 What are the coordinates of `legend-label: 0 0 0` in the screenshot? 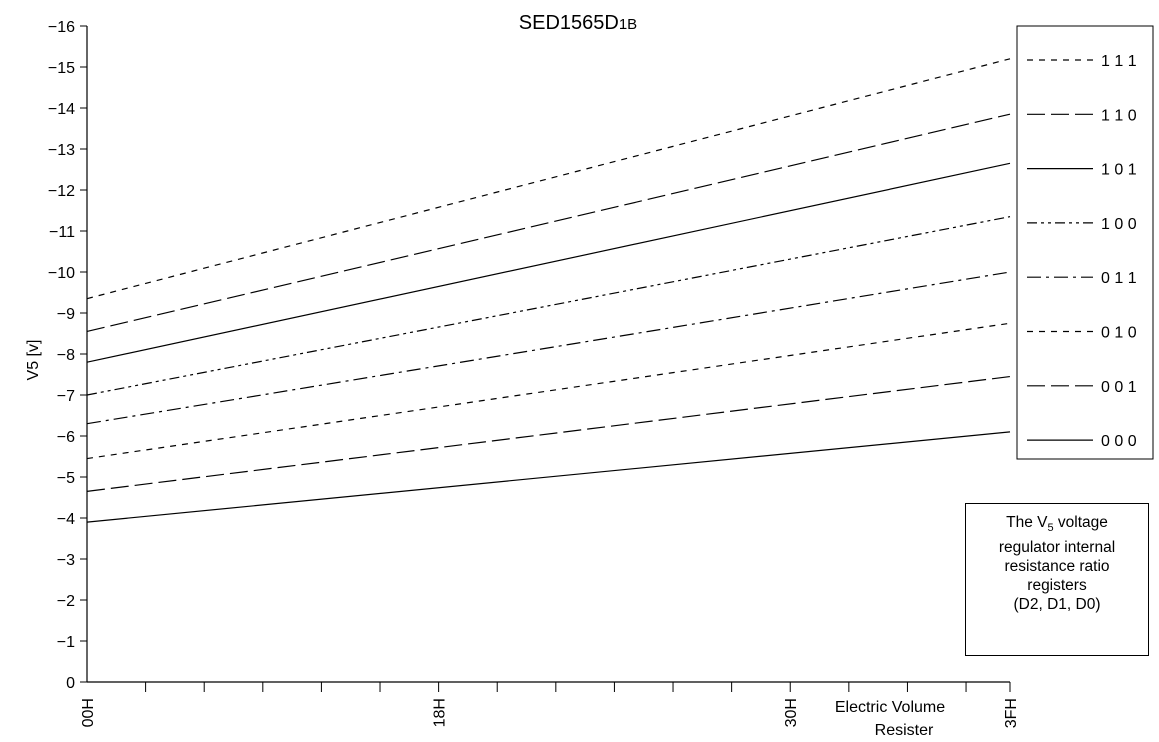 It's located at (1119, 441).